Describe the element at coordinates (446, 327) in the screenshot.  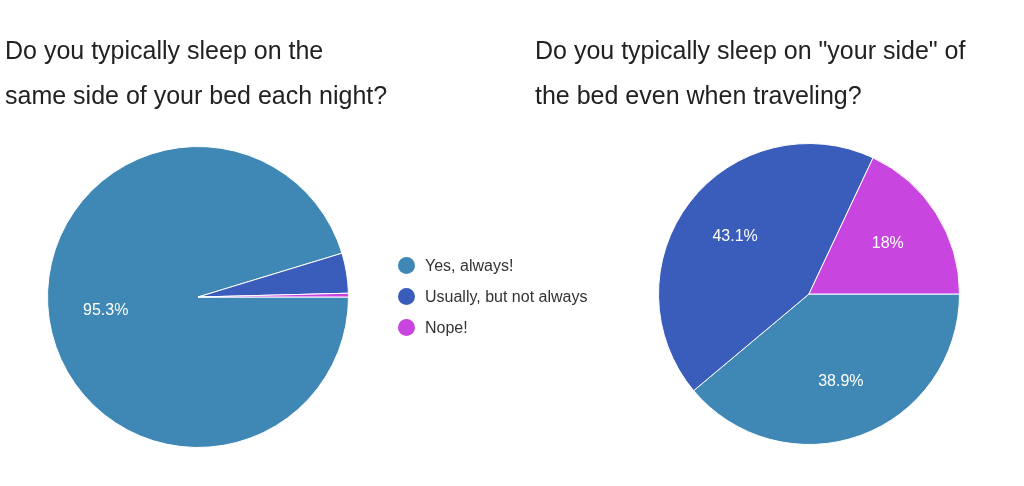
I see `legend-label: Nope!` at that location.